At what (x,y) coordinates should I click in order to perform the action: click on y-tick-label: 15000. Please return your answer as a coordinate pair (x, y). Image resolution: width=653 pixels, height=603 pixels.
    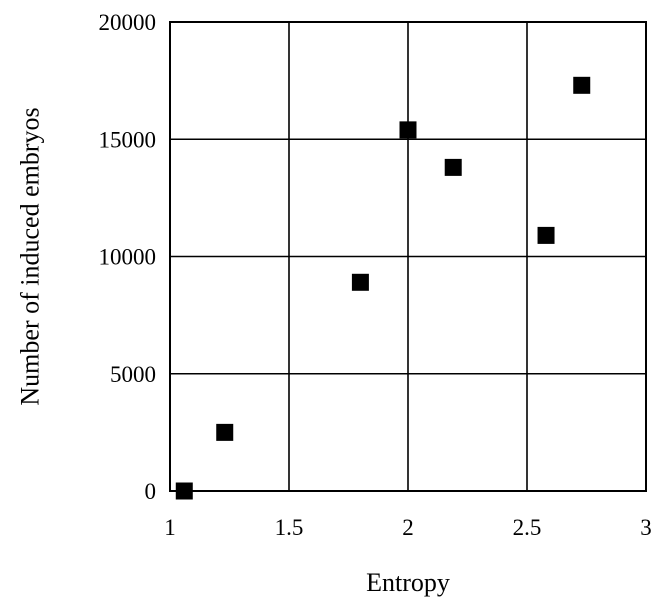
    Looking at the image, I should click on (128, 139).